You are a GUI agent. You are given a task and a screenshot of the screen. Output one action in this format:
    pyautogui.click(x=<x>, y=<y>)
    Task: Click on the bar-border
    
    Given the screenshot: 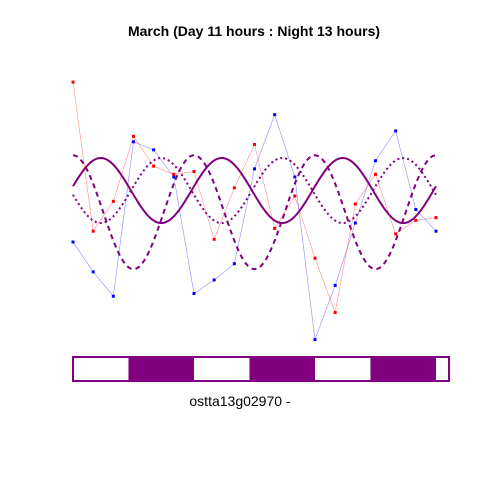 What is the action you would take?
    pyautogui.click(x=261, y=369)
    